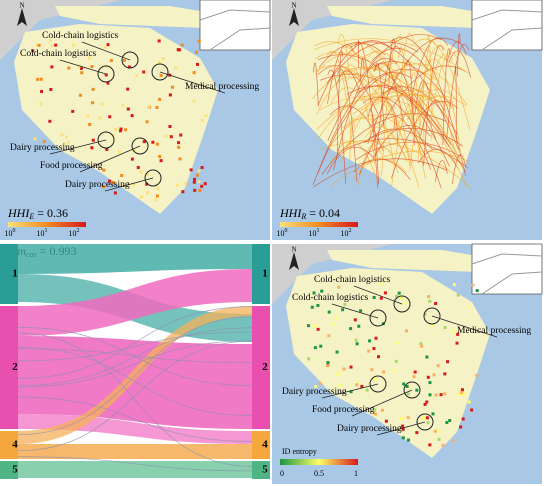  What do you see at coordinates (9, 470) in the screenshot?
I see `node-bar` at bounding box center [9, 470].